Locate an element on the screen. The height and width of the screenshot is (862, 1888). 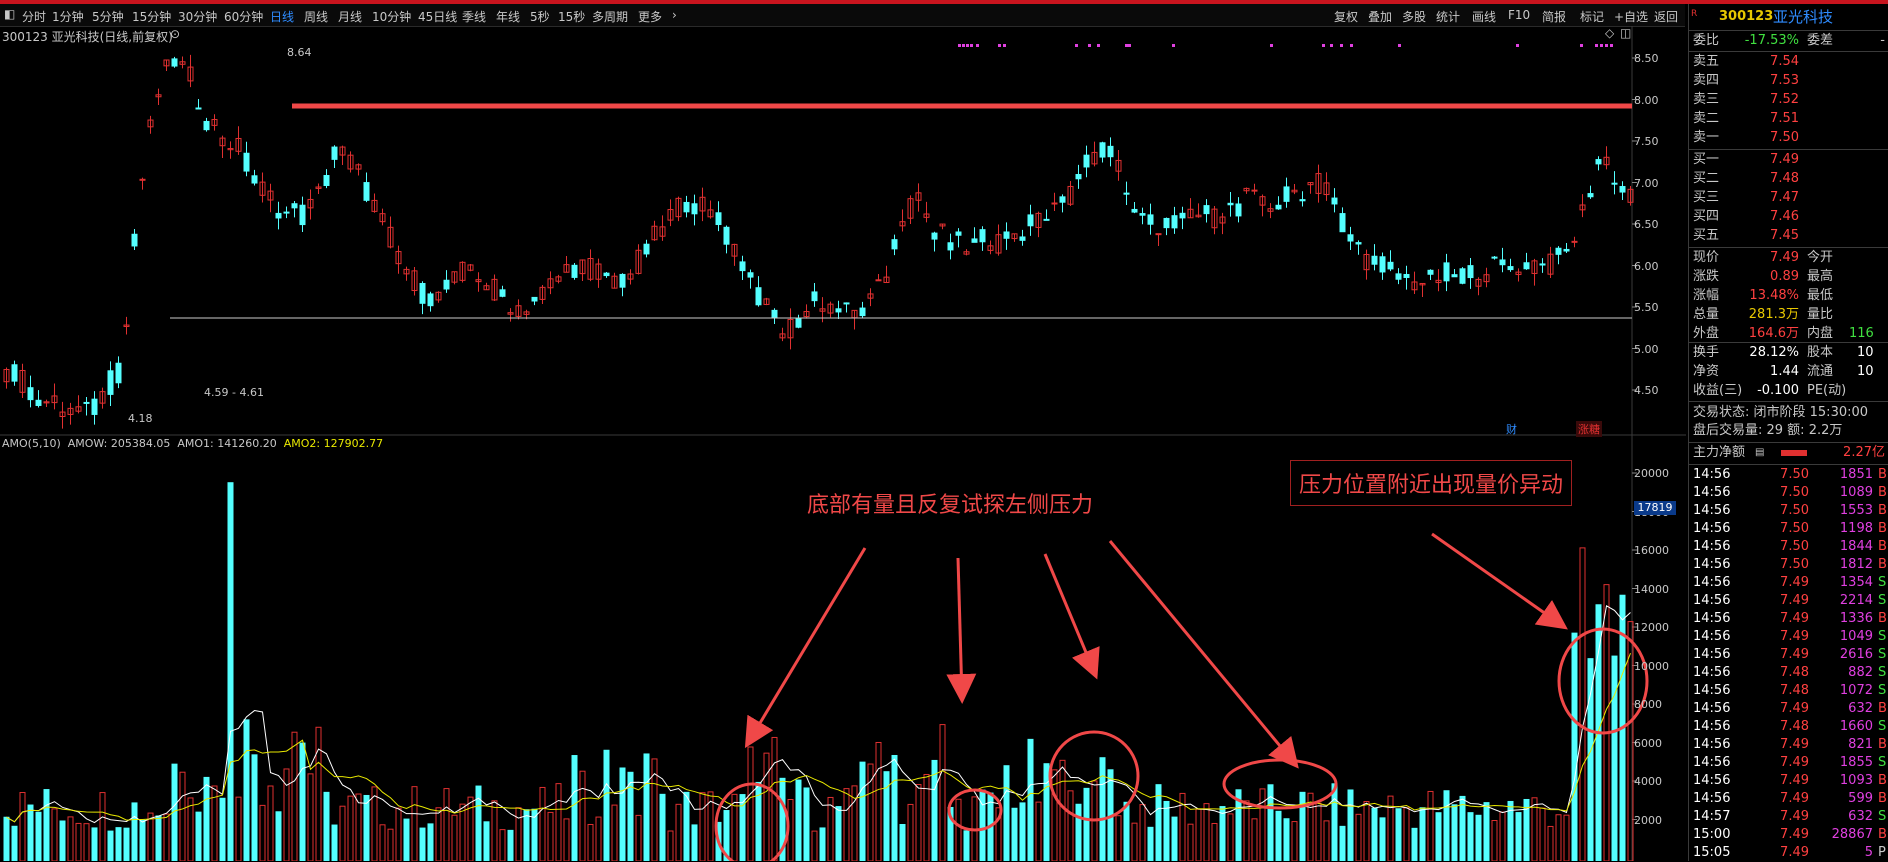
stat-label-2: 内盘 is located at coordinates (1820, 333).